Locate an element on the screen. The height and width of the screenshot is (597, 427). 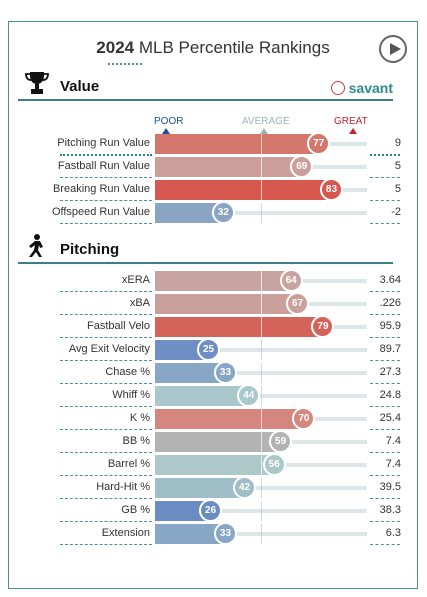
section-header-pitching: Pitching is located at coordinates (205, 248).